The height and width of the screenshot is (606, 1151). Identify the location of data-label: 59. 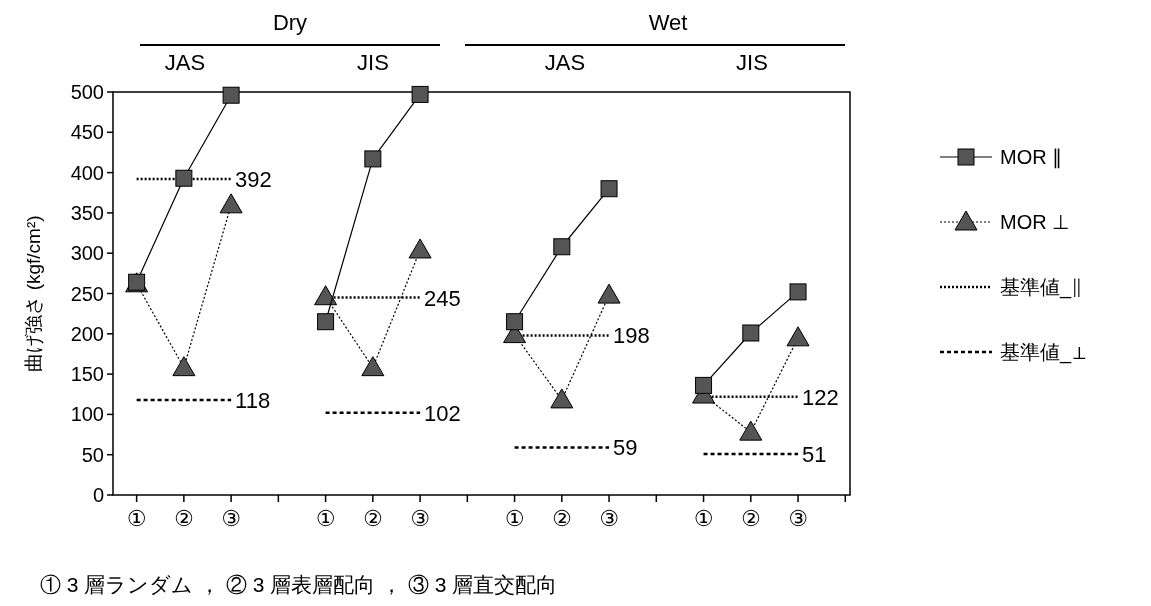
(625, 448).